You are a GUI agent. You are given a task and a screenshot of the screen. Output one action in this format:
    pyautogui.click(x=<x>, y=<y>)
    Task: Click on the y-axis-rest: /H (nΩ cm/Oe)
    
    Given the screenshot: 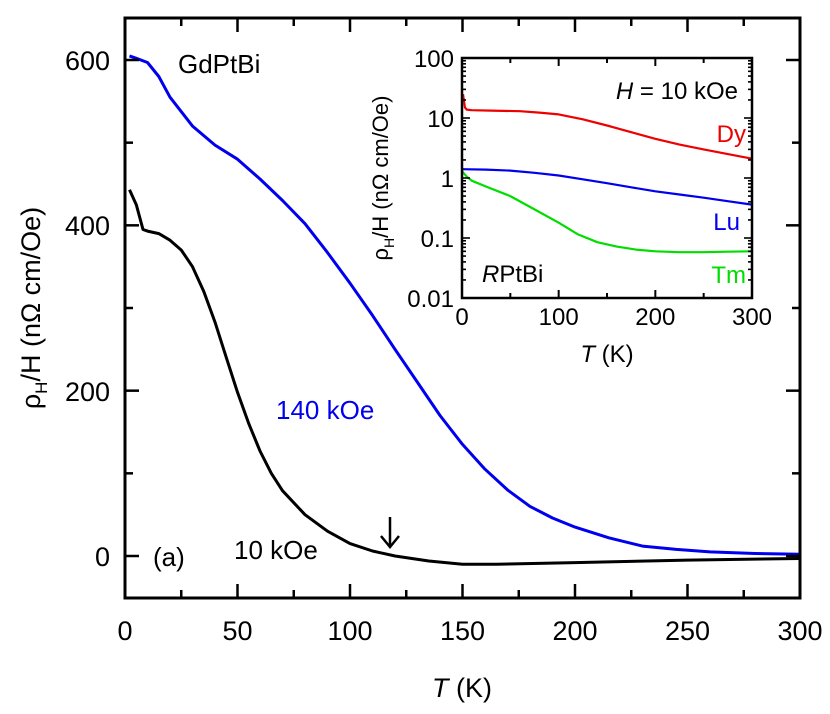 What is the action you would take?
    pyautogui.click(x=31, y=294)
    